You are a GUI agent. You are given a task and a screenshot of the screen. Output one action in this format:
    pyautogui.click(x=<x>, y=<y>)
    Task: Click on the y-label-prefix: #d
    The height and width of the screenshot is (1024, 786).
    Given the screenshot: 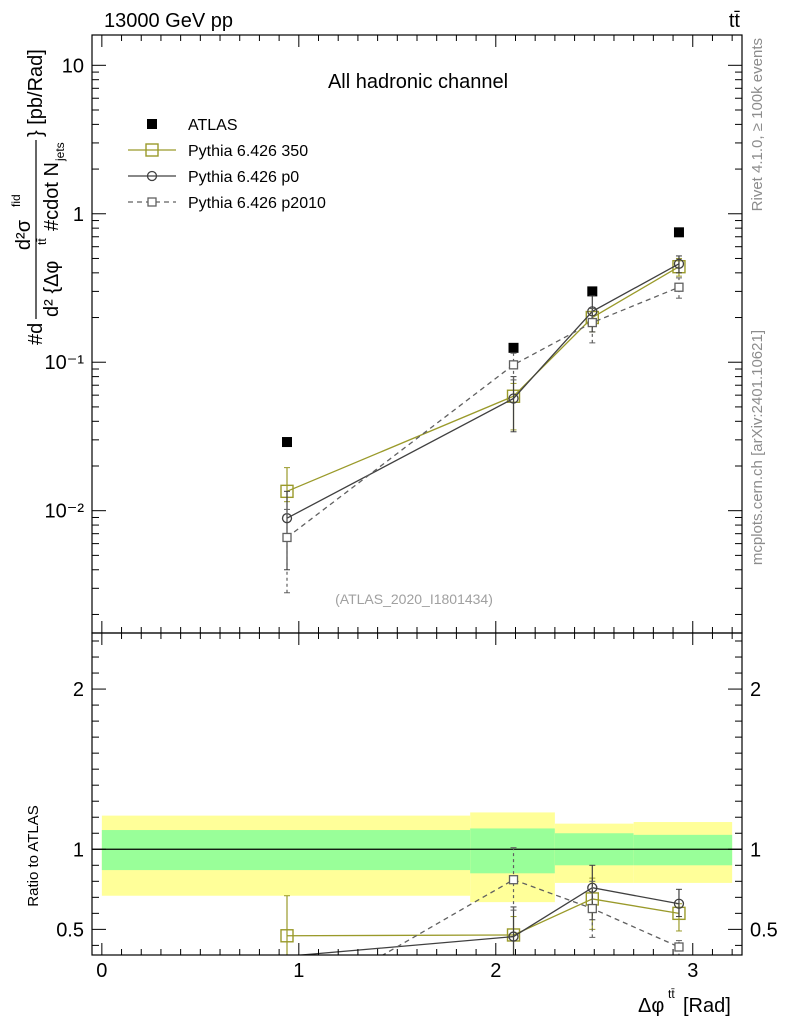 What is the action you would take?
    pyautogui.click(x=36, y=334)
    